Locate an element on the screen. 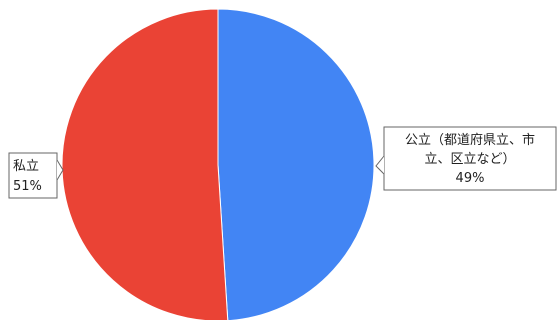  callout-public-leader is located at coordinates (380, 165).